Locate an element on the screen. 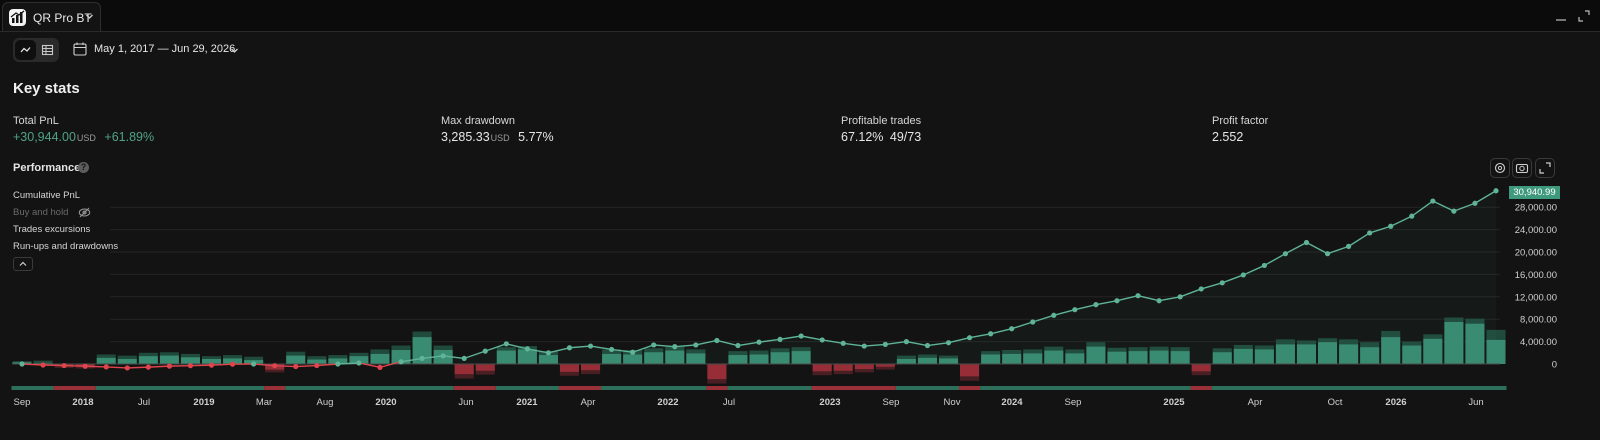 The height and width of the screenshot is (440, 1600). view-toggle is located at coordinates (36, 50).